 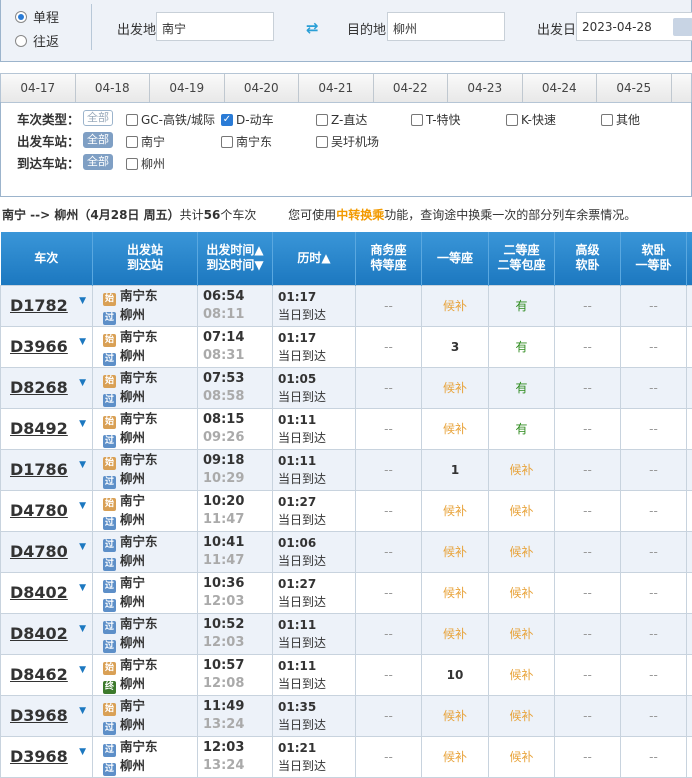 I want to click on date-tab: 04-22, so click(x=411, y=88).